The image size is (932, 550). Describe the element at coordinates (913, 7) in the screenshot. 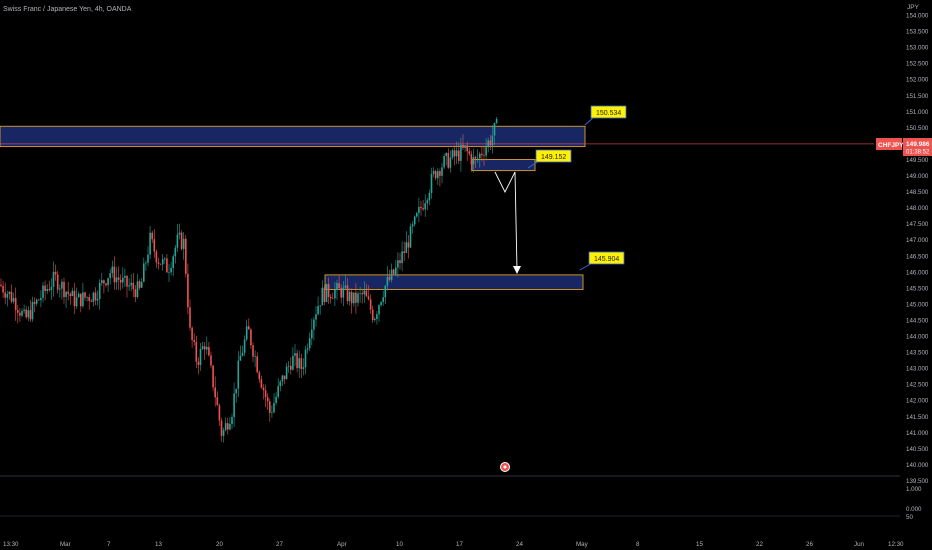

I see `currency-label: JPY` at that location.